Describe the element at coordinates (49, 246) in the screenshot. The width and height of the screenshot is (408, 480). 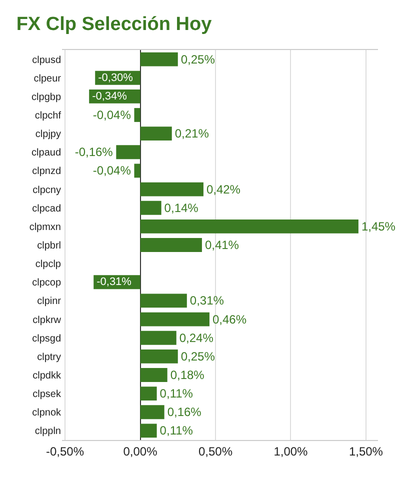
I see `y-tick-label: clpbrl` at that location.